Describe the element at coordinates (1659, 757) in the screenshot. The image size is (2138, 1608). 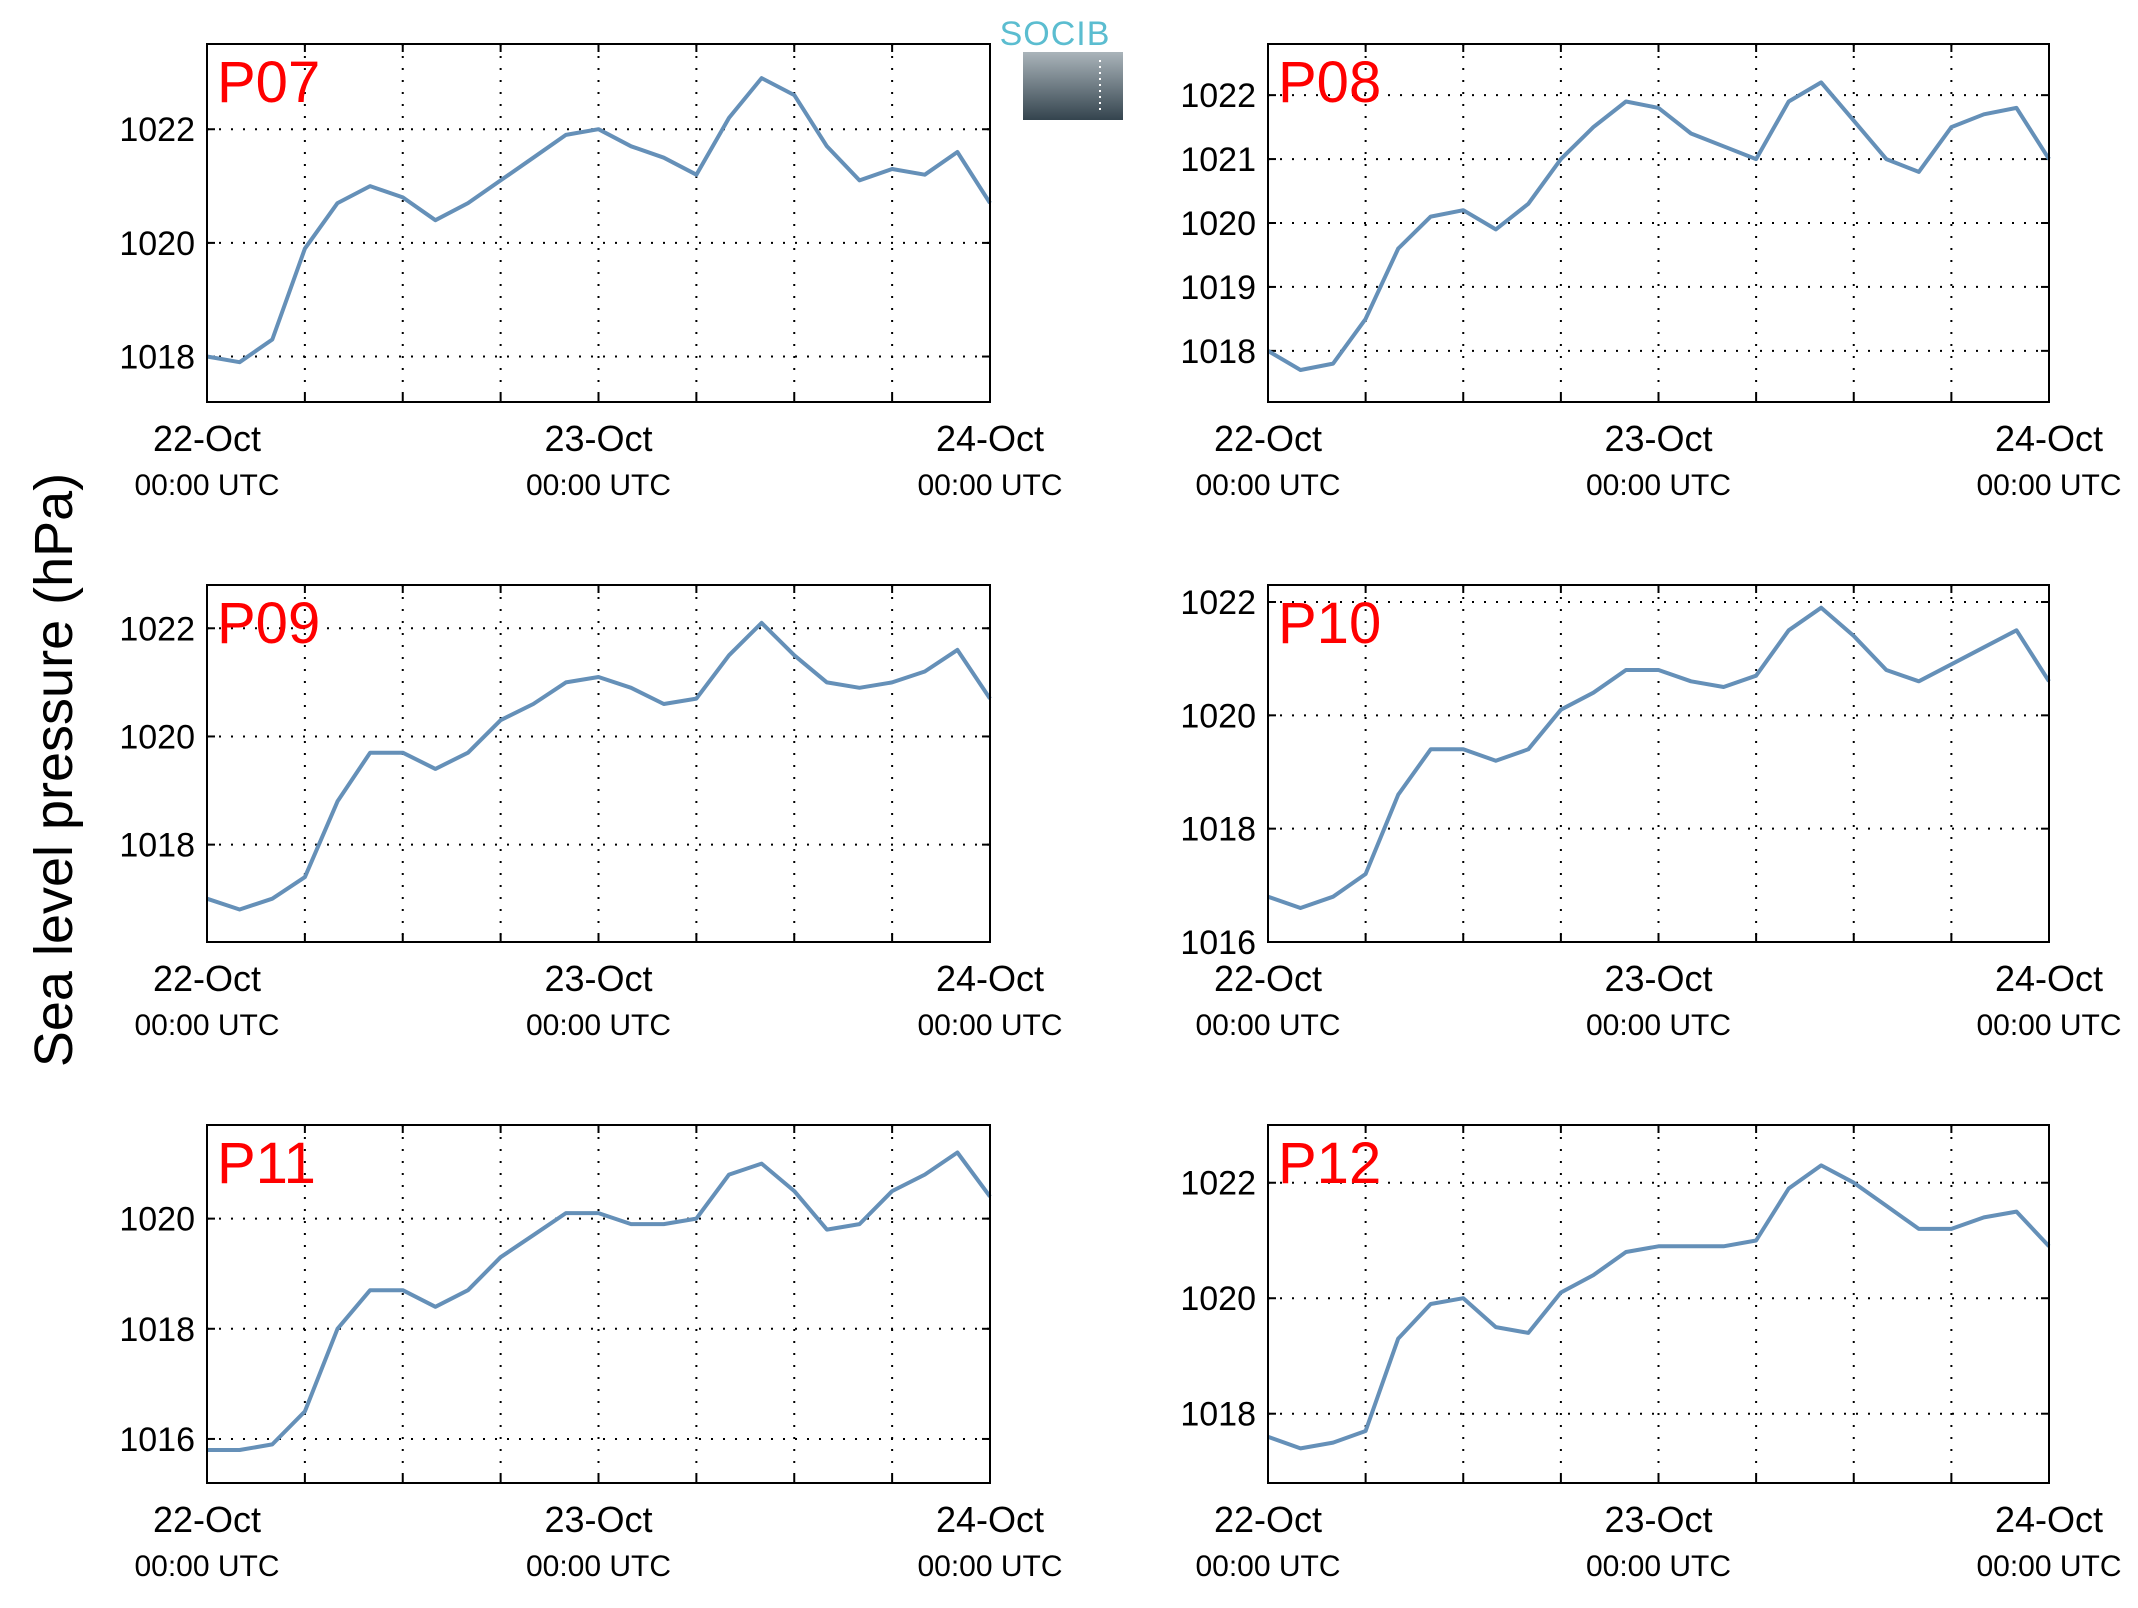
I see `series-line-p10` at that location.